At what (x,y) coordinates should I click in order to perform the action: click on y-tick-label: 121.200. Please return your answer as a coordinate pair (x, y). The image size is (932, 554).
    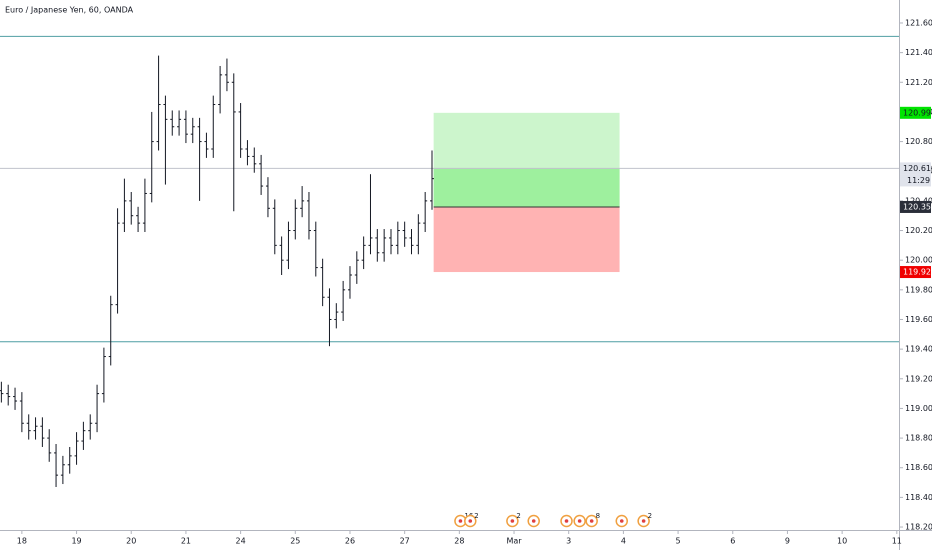
    Looking at the image, I should click on (918, 82).